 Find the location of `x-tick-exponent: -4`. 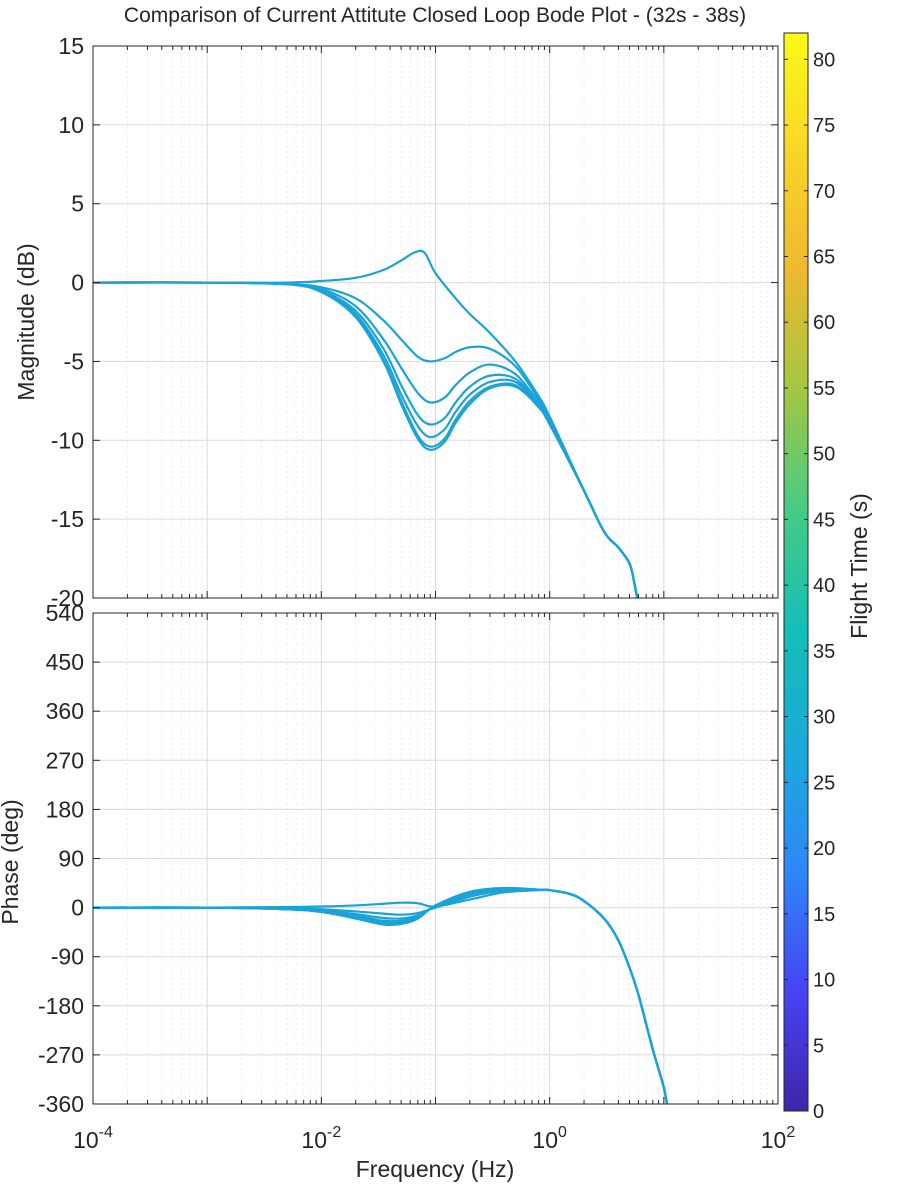

x-tick-exponent: -4 is located at coordinates (106, 1132).